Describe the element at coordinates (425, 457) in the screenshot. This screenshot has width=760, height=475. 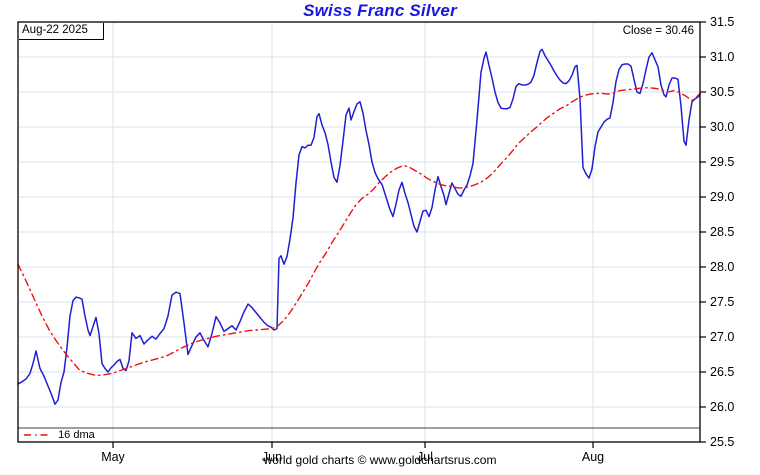
I see `x-axis-tick-label: Jul` at that location.